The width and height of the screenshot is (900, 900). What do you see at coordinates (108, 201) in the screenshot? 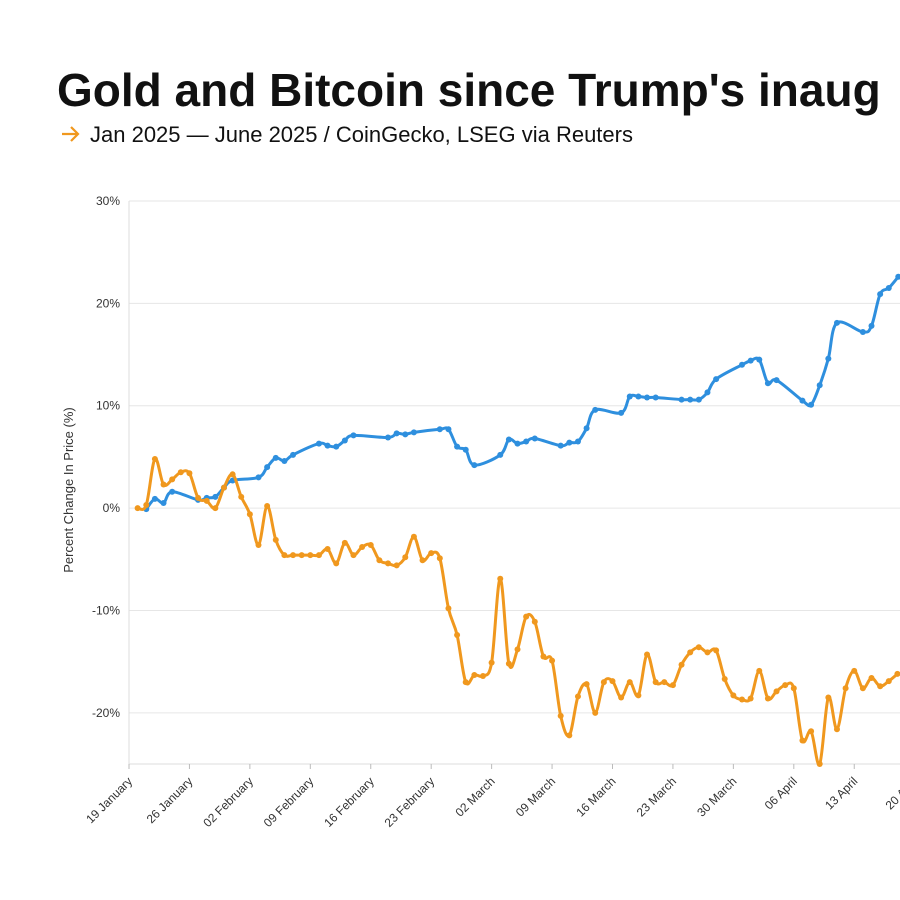
I see `y-tick-label: 30%` at bounding box center [108, 201].